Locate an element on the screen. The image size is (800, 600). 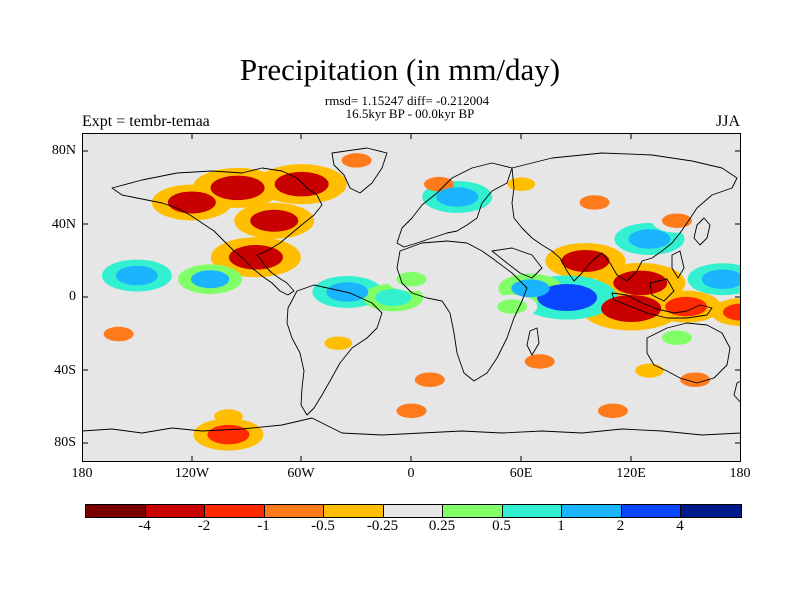
colorbar-label: 1 is located at coordinates (561, 526).